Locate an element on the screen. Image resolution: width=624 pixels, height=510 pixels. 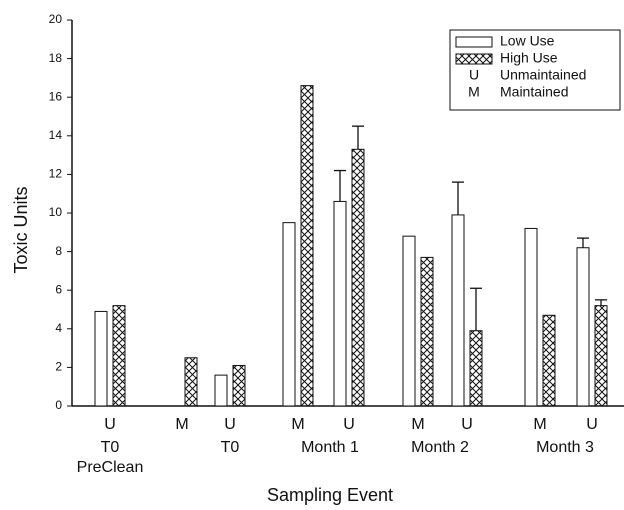
y-tick-label: 18 is located at coordinates (56, 58).